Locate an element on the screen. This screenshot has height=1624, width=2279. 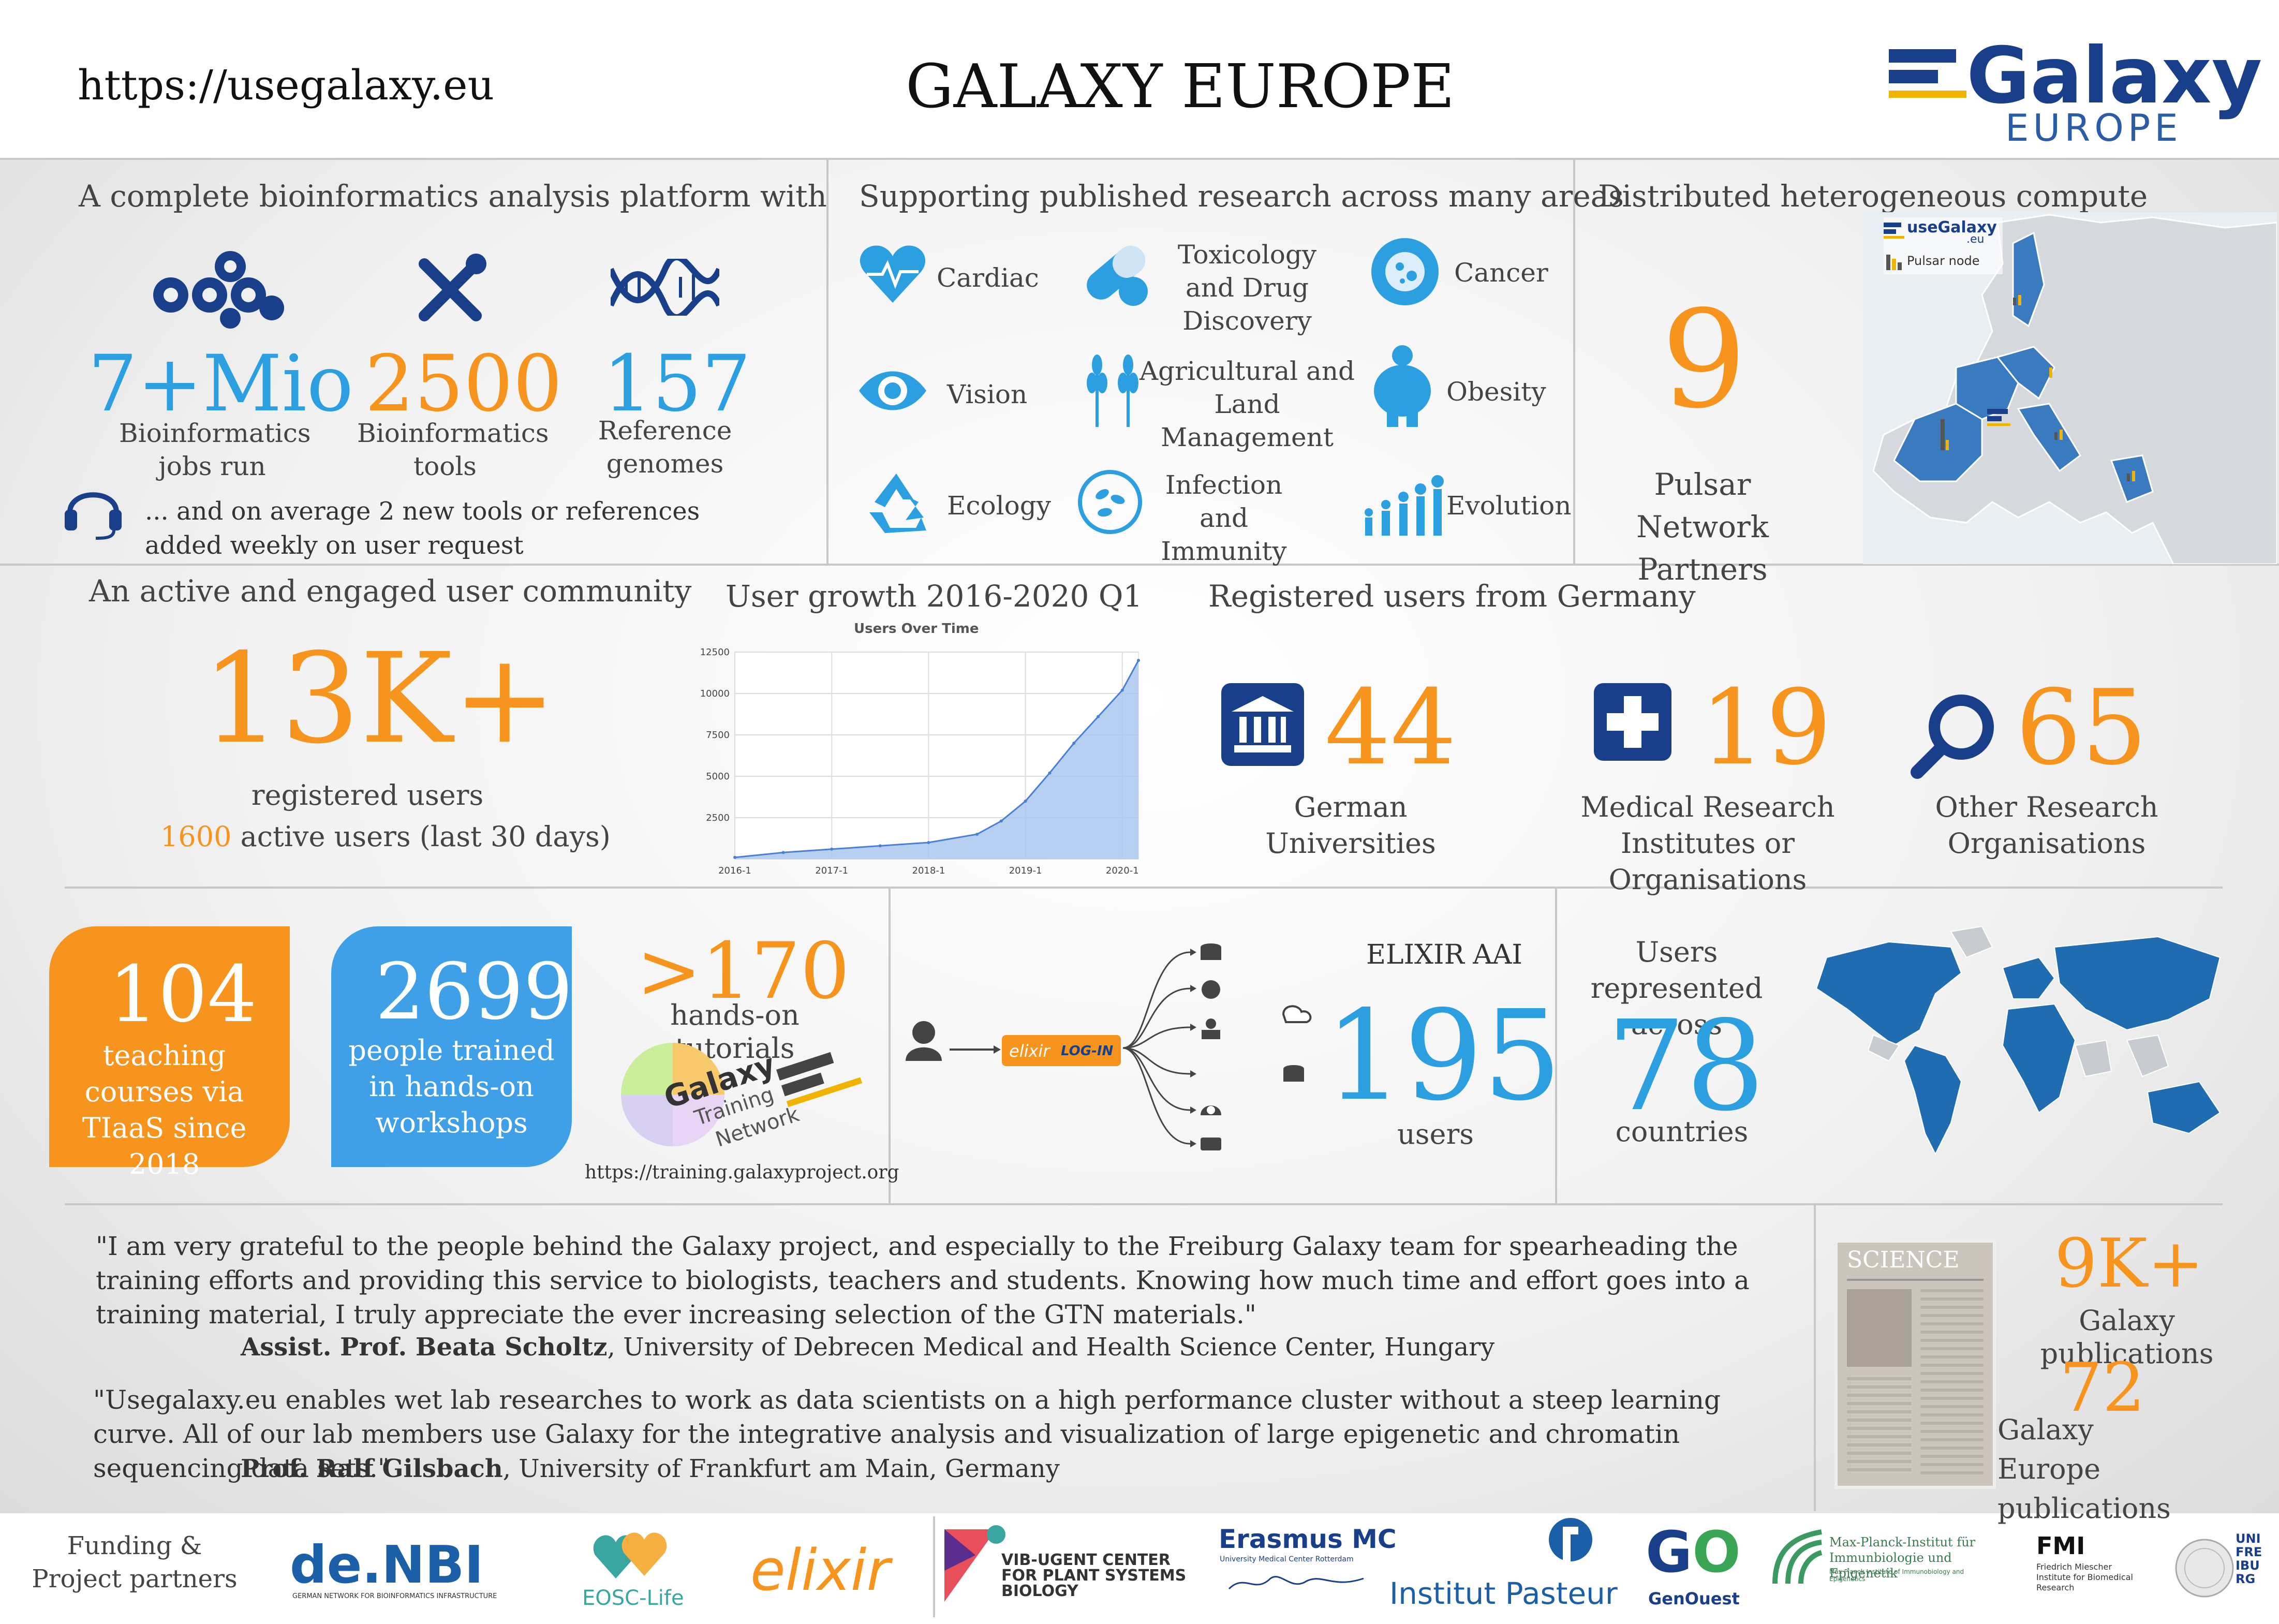
chart-xtick-label: 2020-1 is located at coordinates (1123, 870).